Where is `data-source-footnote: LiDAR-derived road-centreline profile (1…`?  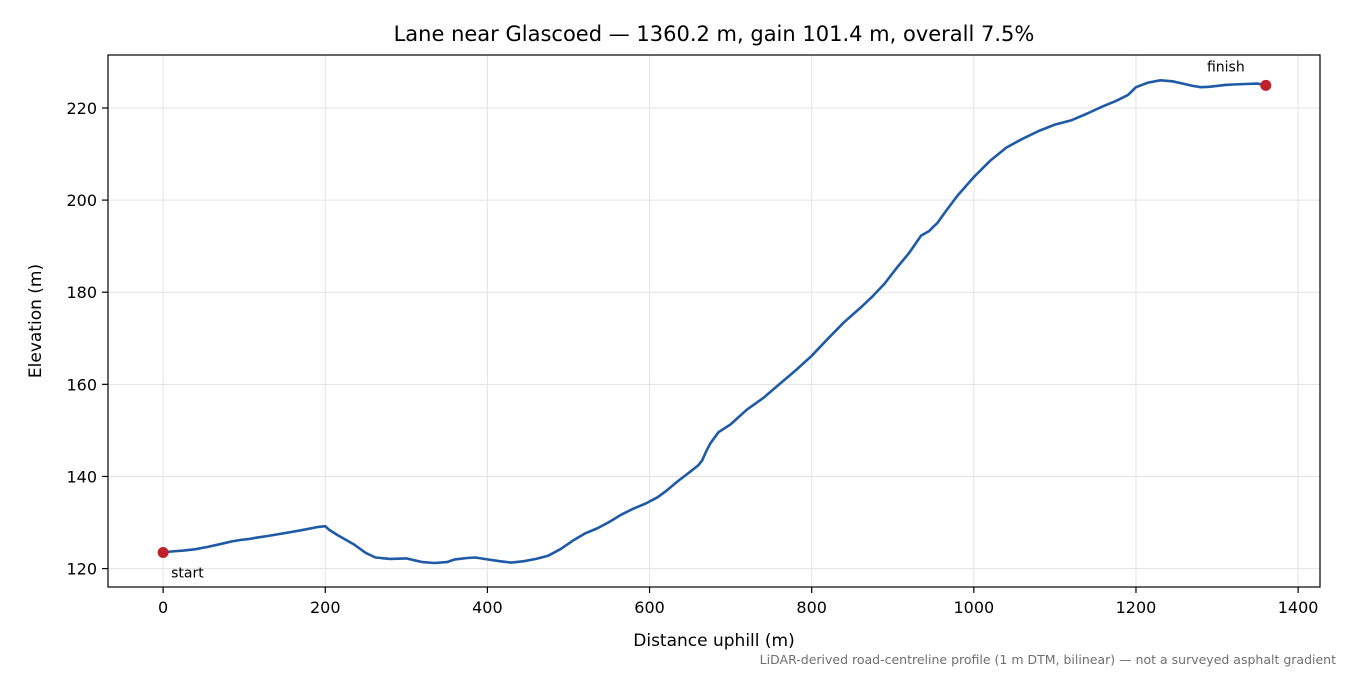 data-source-footnote: LiDAR-derived road-centreline profile (1… is located at coordinates (1048, 659).